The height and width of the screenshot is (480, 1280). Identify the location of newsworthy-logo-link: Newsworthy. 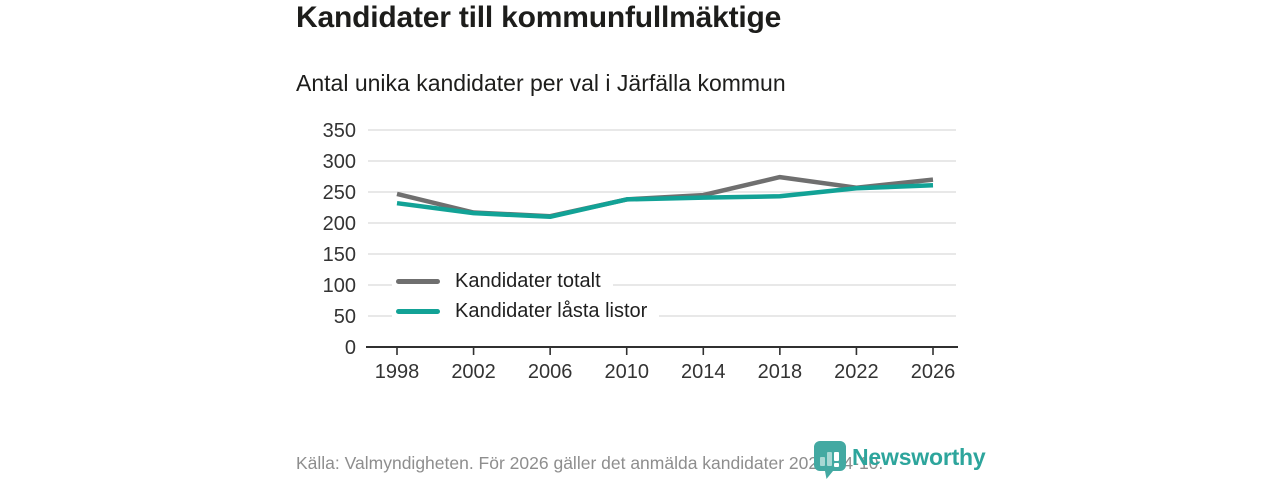
(899, 460).